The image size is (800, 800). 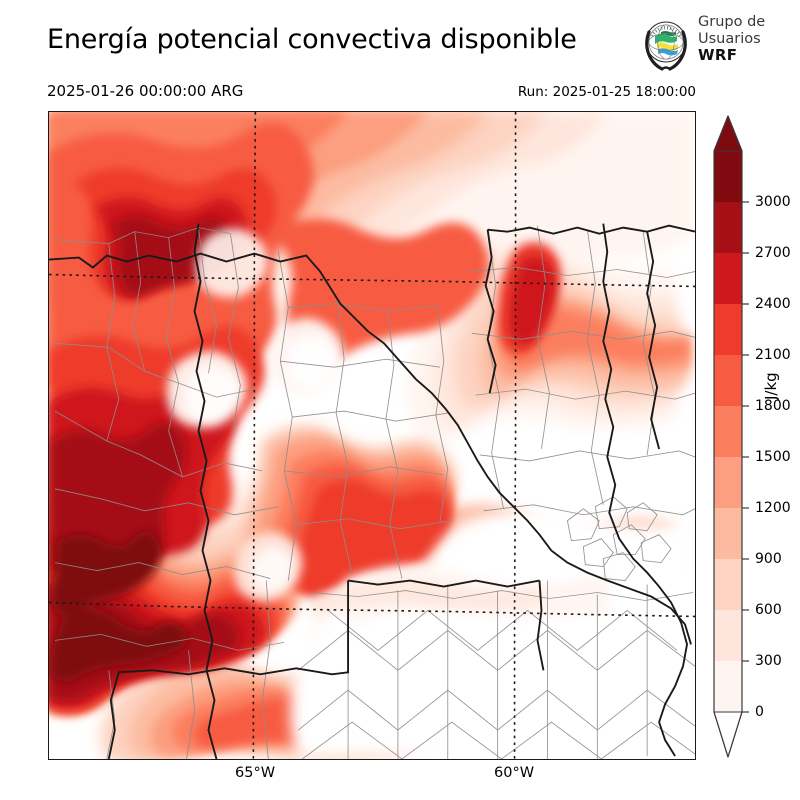 What do you see at coordinates (773, 457) in the screenshot?
I see `colorbar-tick-1500: 1500` at bounding box center [773, 457].